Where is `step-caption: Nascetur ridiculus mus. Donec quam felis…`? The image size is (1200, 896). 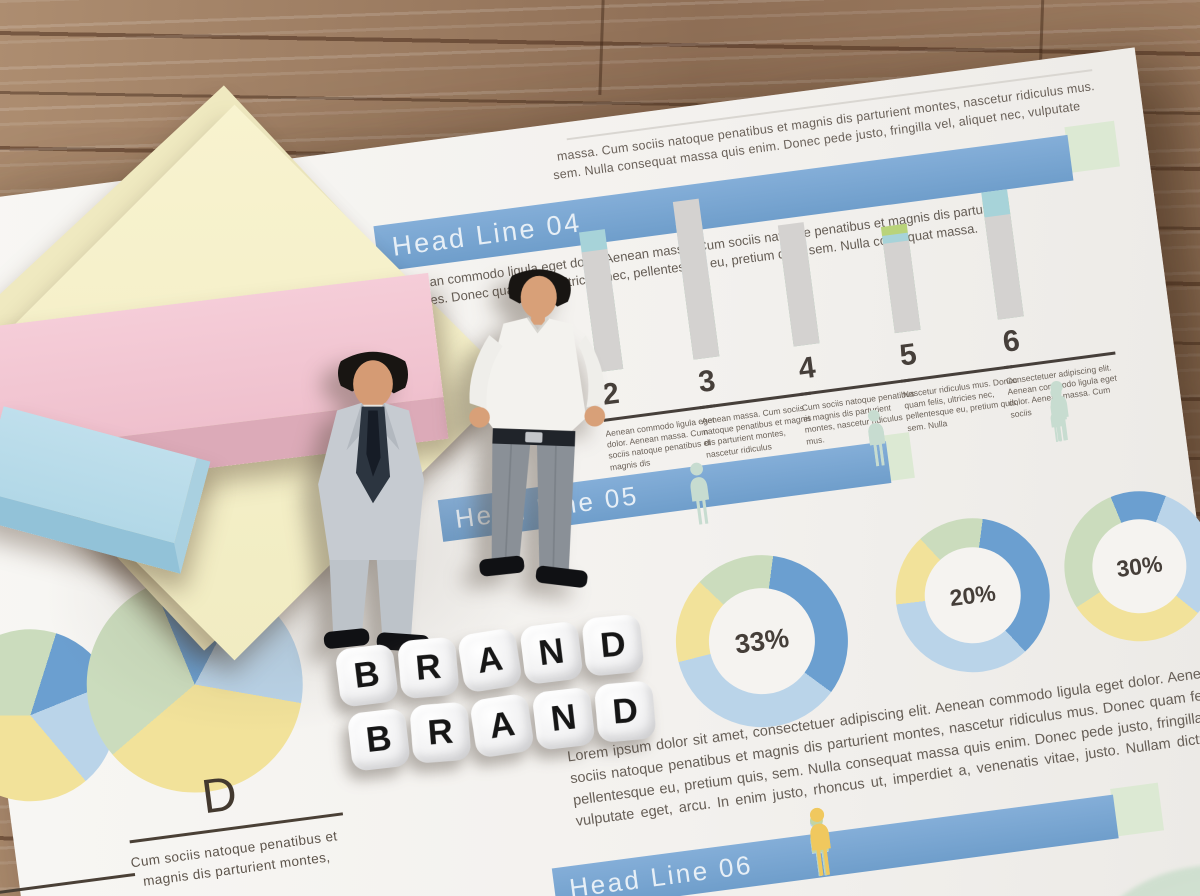 step-caption: Nascetur ridiculus mus. Donec quam felis… is located at coordinates (960, 403).